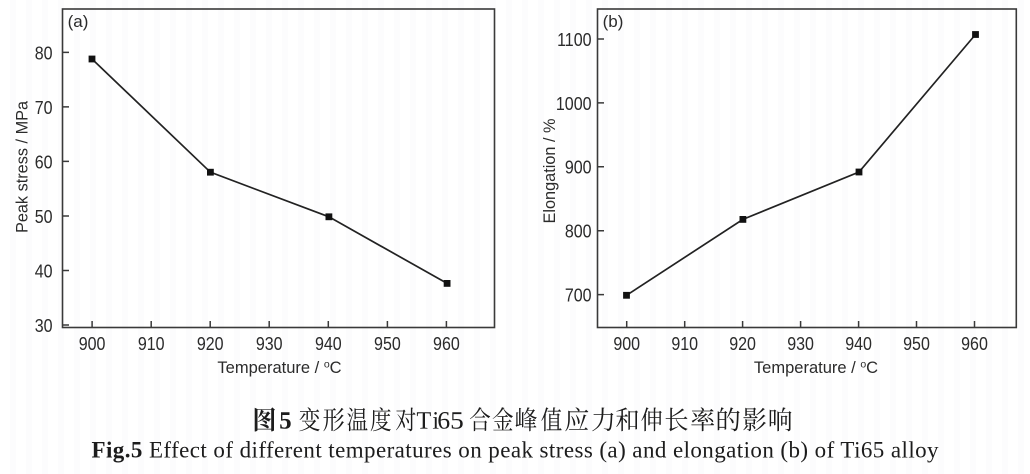 The width and height of the screenshot is (1030, 474). I want to click on svg-text: (a), so click(78, 21).